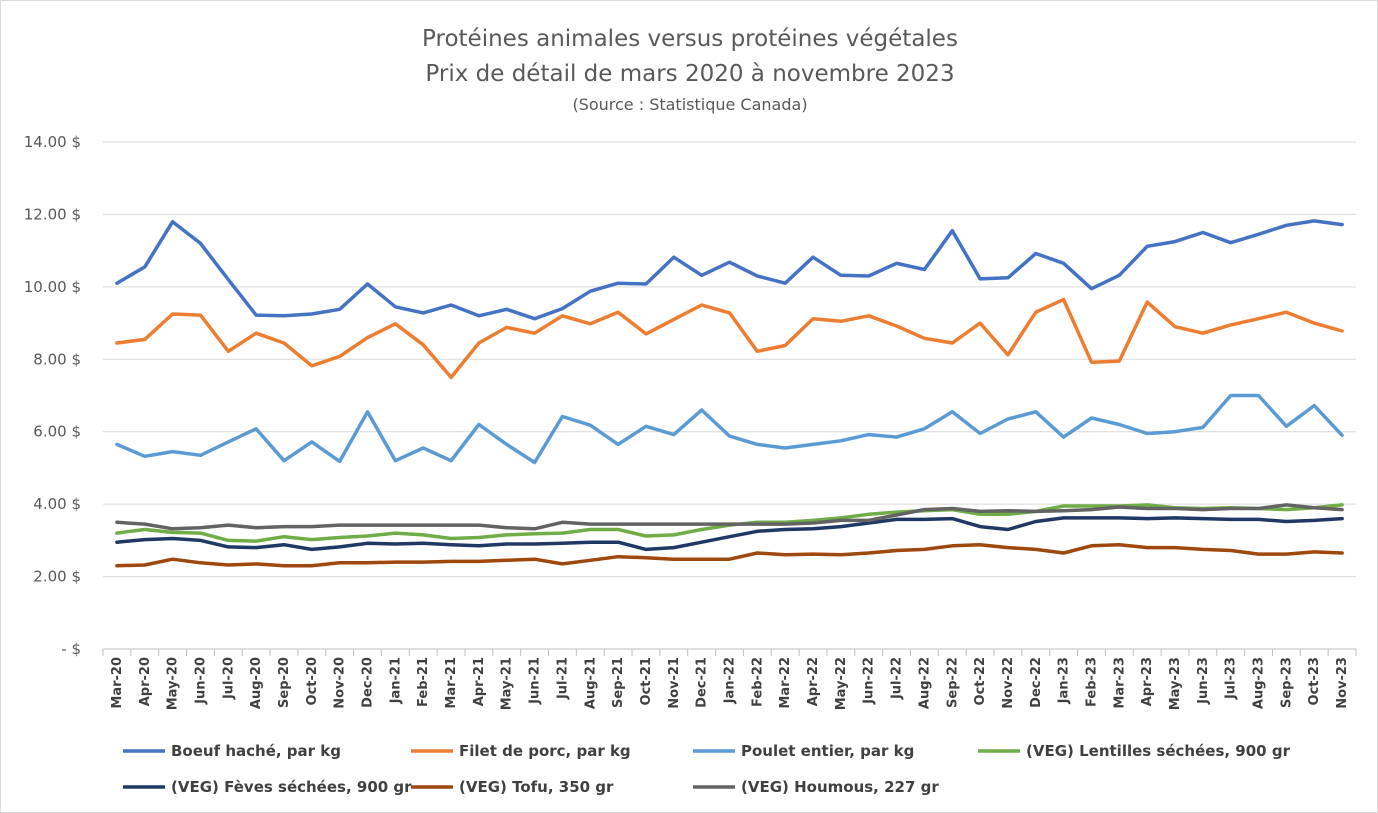 The width and height of the screenshot is (1378, 813). What do you see at coordinates (813, 681) in the screenshot?
I see `x-tick-label: Apr-22` at bounding box center [813, 681].